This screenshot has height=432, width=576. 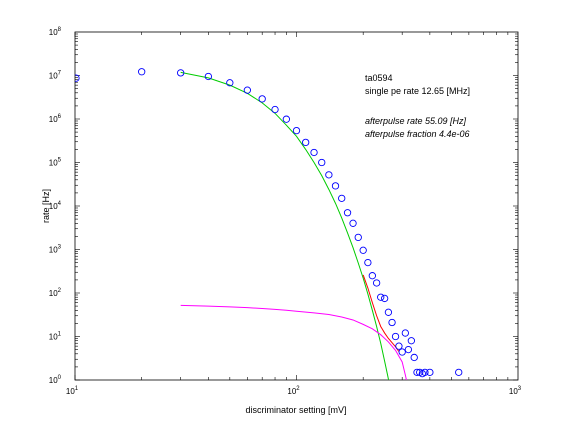 I want to click on annotation-sensor-id: ta0594, so click(x=379, y=78).